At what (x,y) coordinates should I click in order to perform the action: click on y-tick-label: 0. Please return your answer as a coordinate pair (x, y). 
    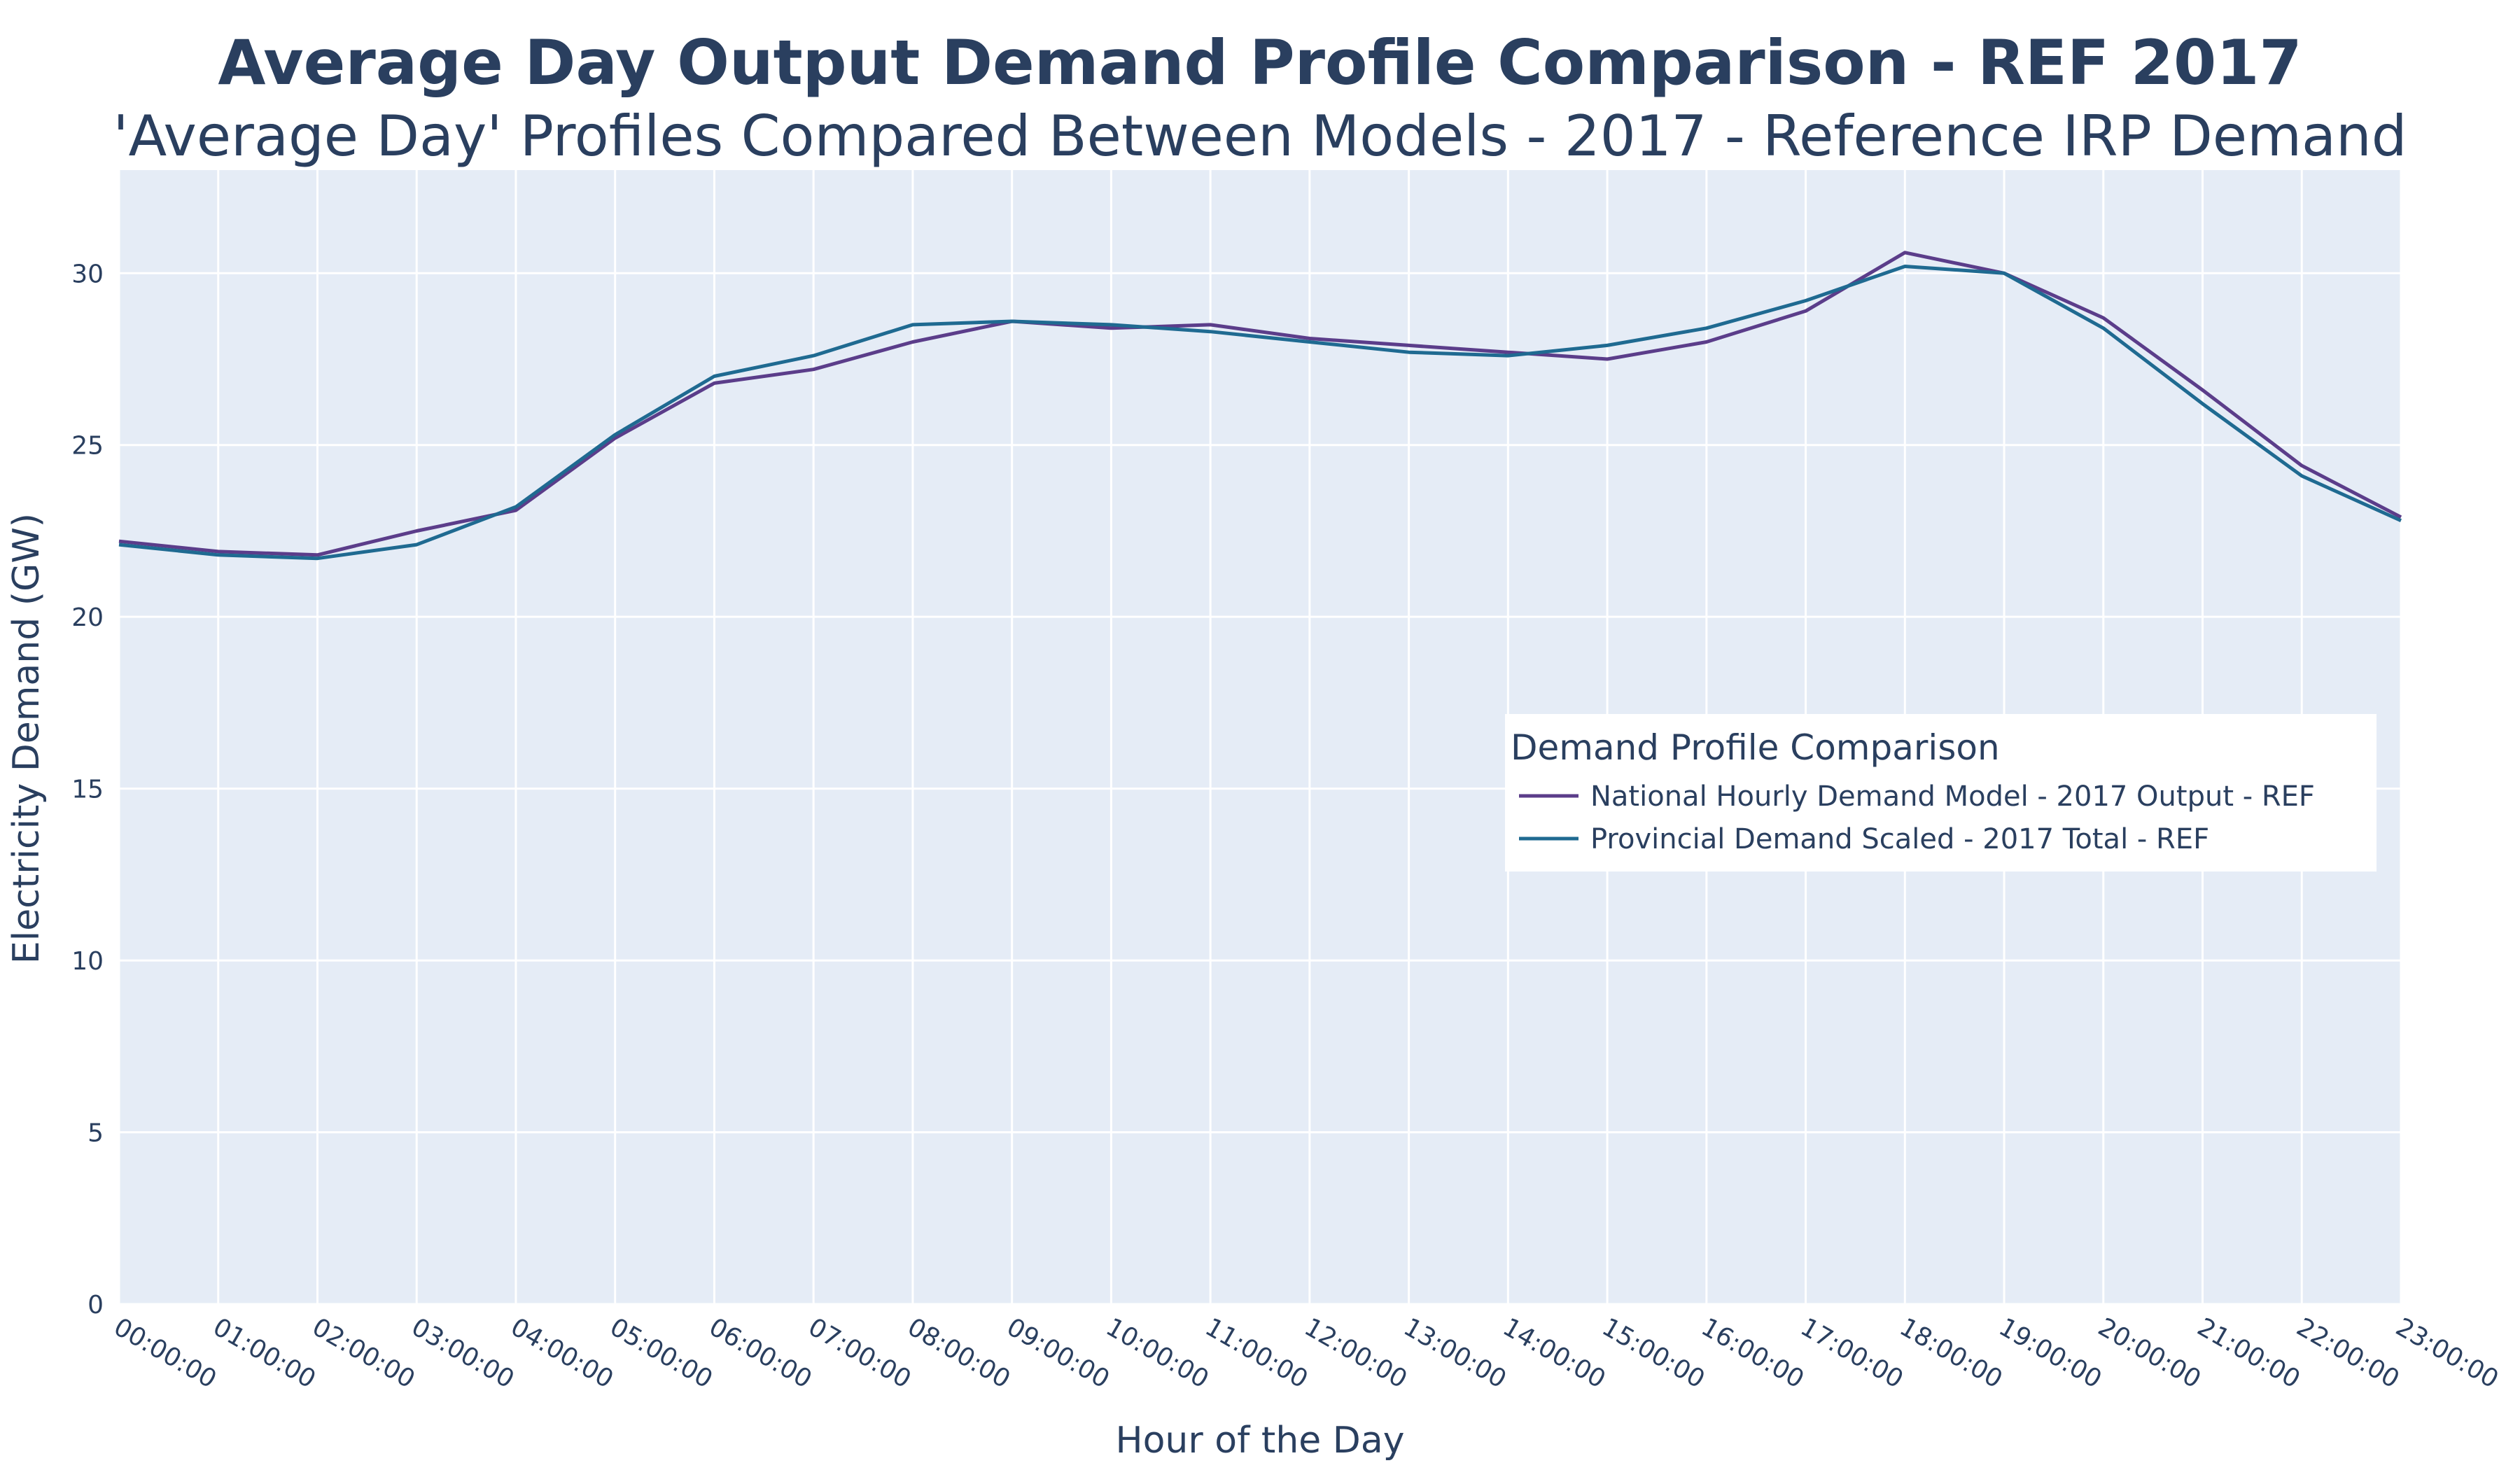
    Looking at the image, I should click on (96, 1305).